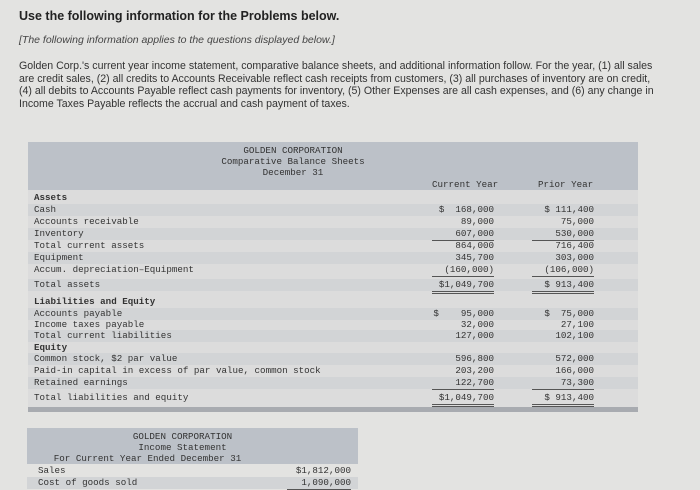 Image resolution: width=700 pixels, height=490 pixels. I want to click on row-label: Retained earnings, so click(81, 382).